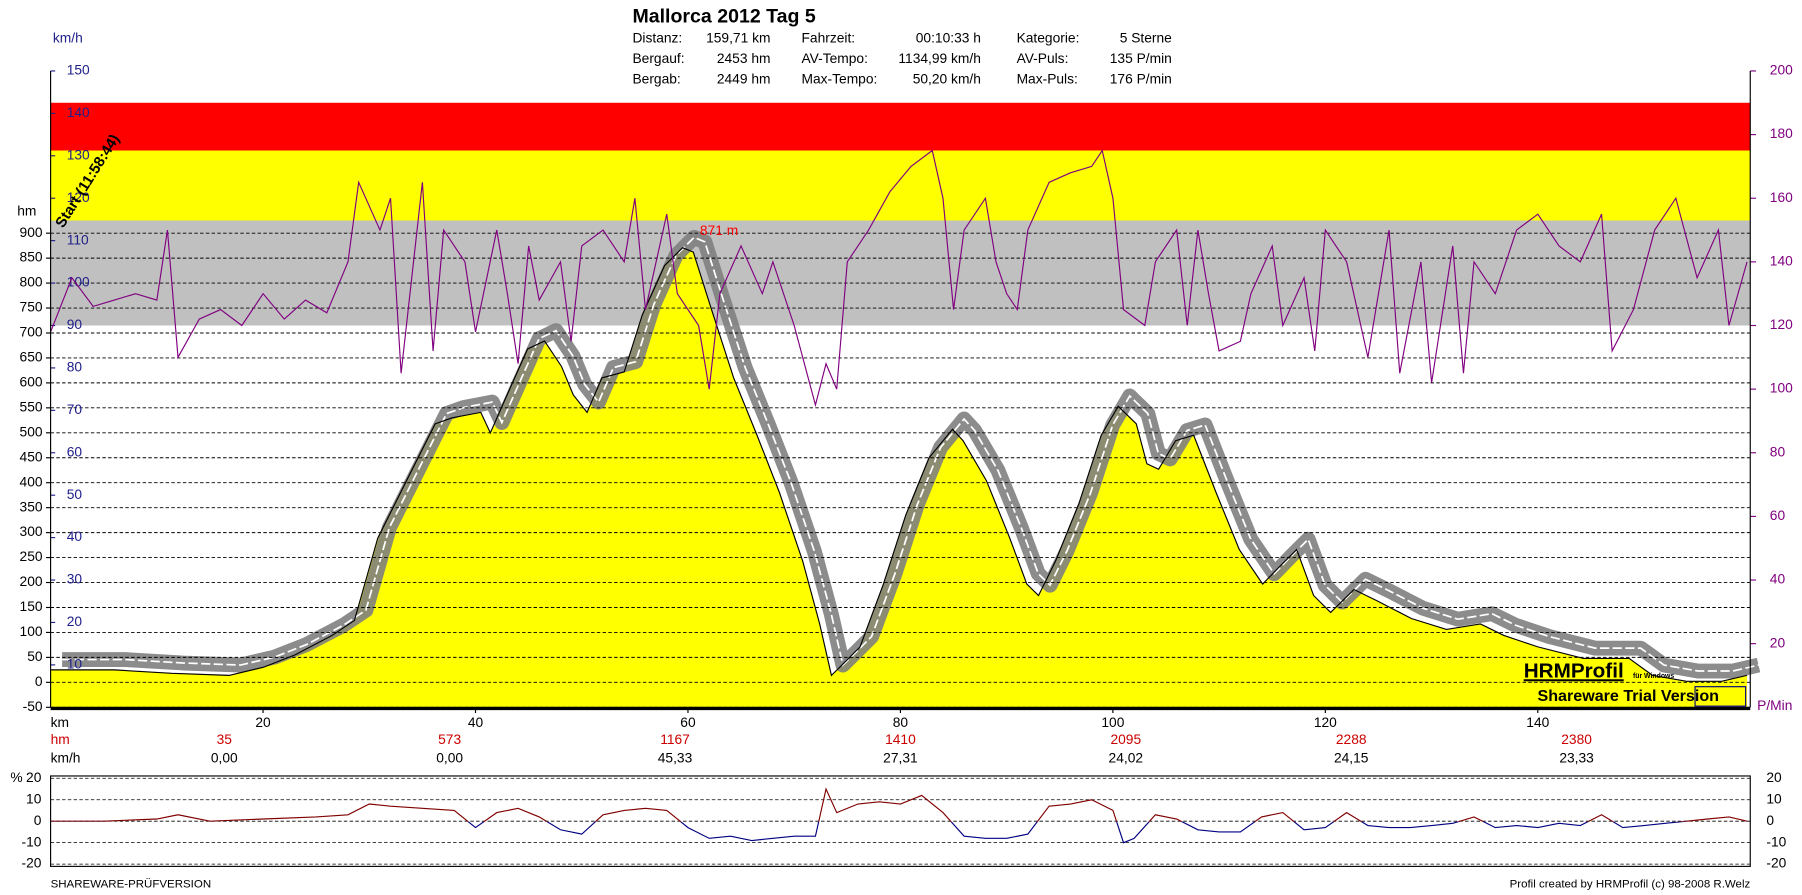 Image resolution: width=1802 pixels, height=895 pixels. Describe the element at coordinates (224, 757) in the screenshot. I see `summary-kmh: 0,00` at that location.